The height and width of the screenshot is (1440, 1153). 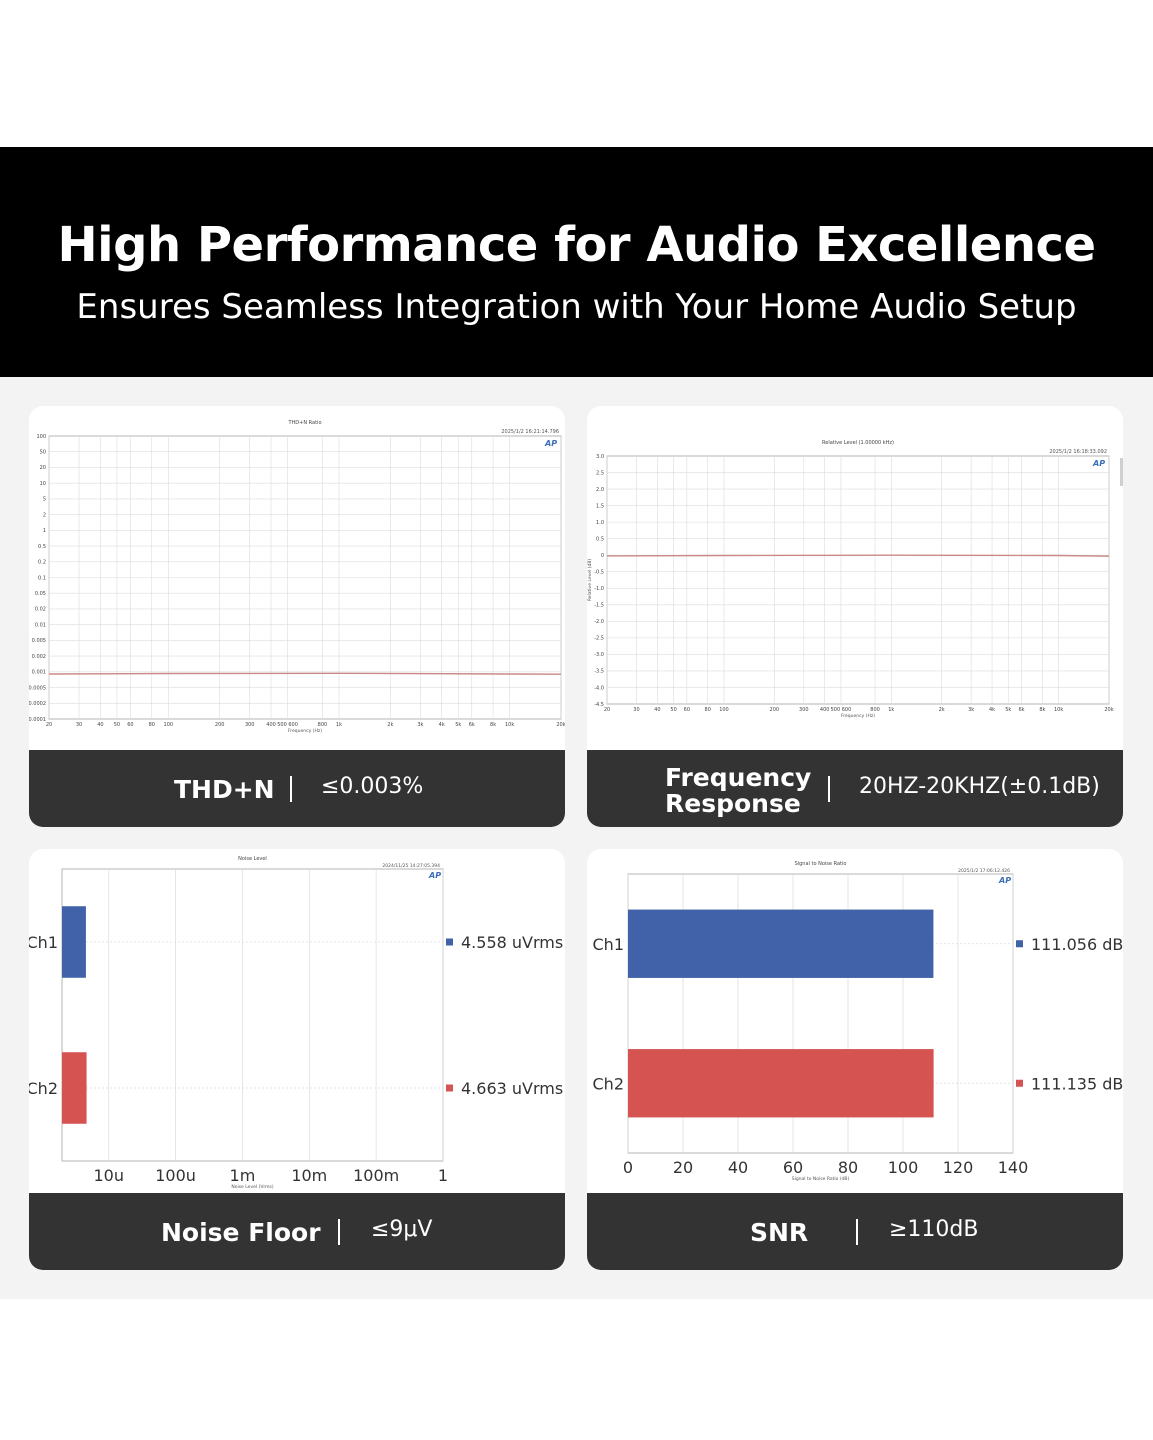 I want to click on frequency-response-label-line1: Frequency, so click(x=738, y=777).